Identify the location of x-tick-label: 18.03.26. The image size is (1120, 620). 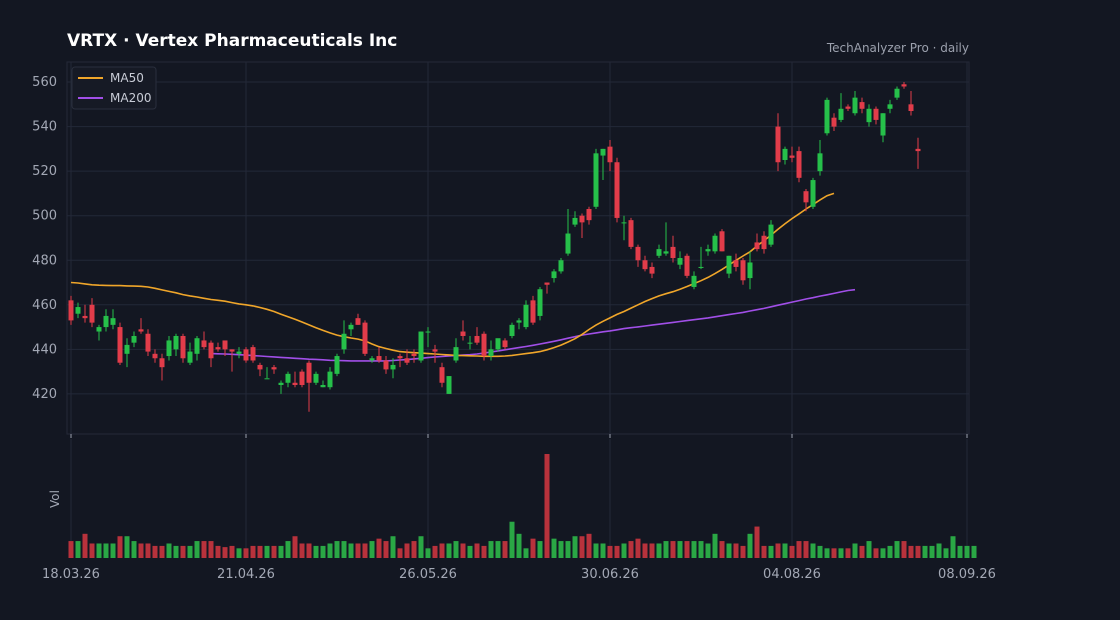
(71, 574).